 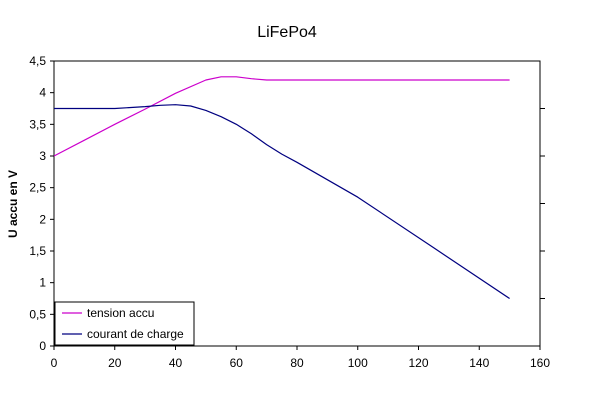 I want to click on x-tick-label: 40, so click(x=176, y=363).